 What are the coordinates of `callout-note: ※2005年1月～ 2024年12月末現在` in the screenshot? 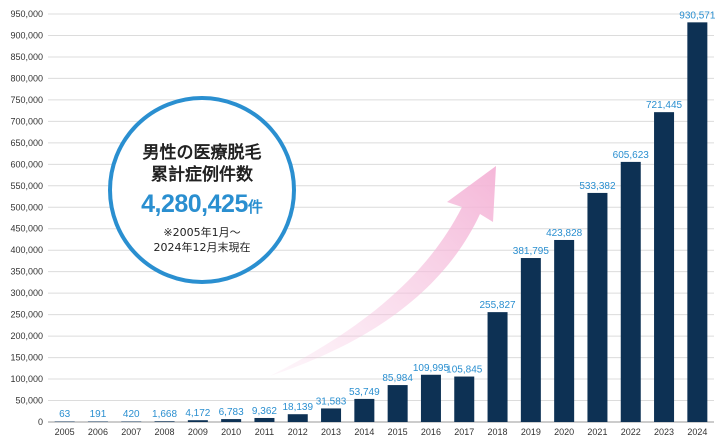 It's located at (202, 240).